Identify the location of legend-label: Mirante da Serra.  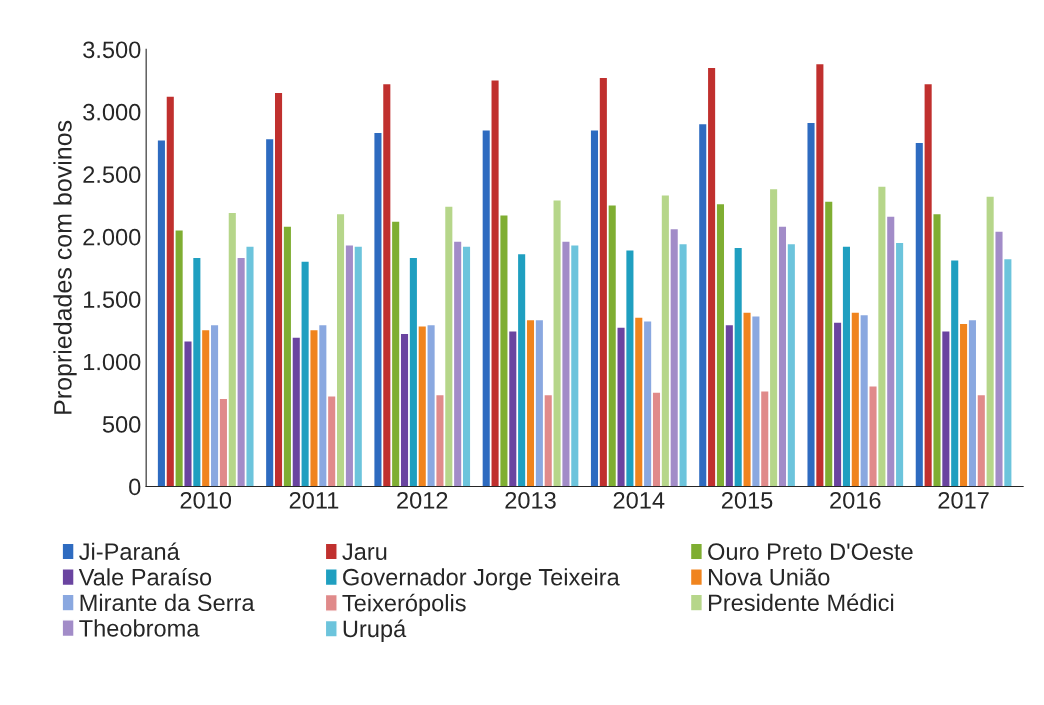
(167, 602).